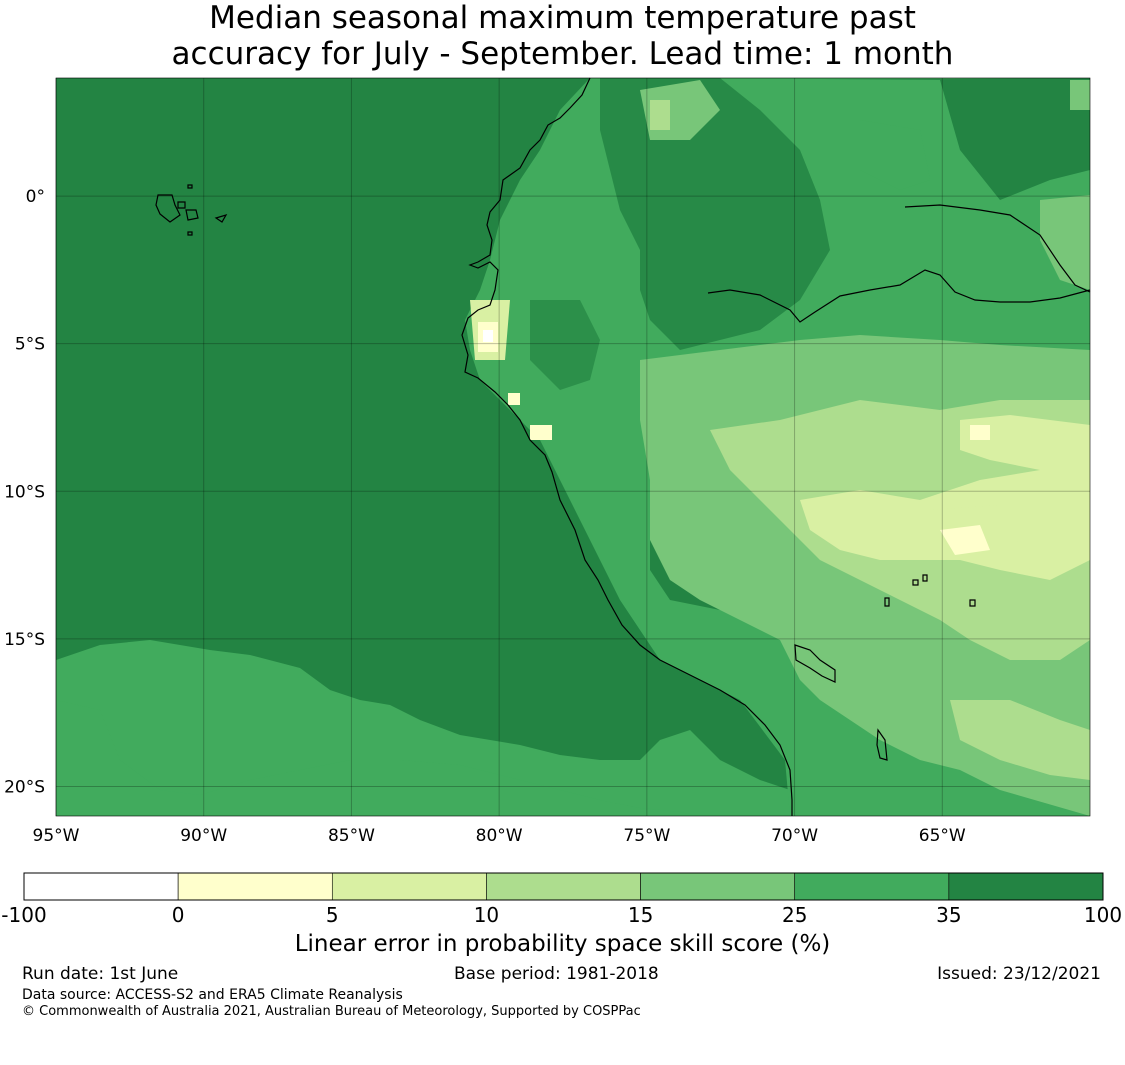  Describe the element at coordinates (56, 836) in the screenshot. I see `lon-tick-label: 95°W` at that location.